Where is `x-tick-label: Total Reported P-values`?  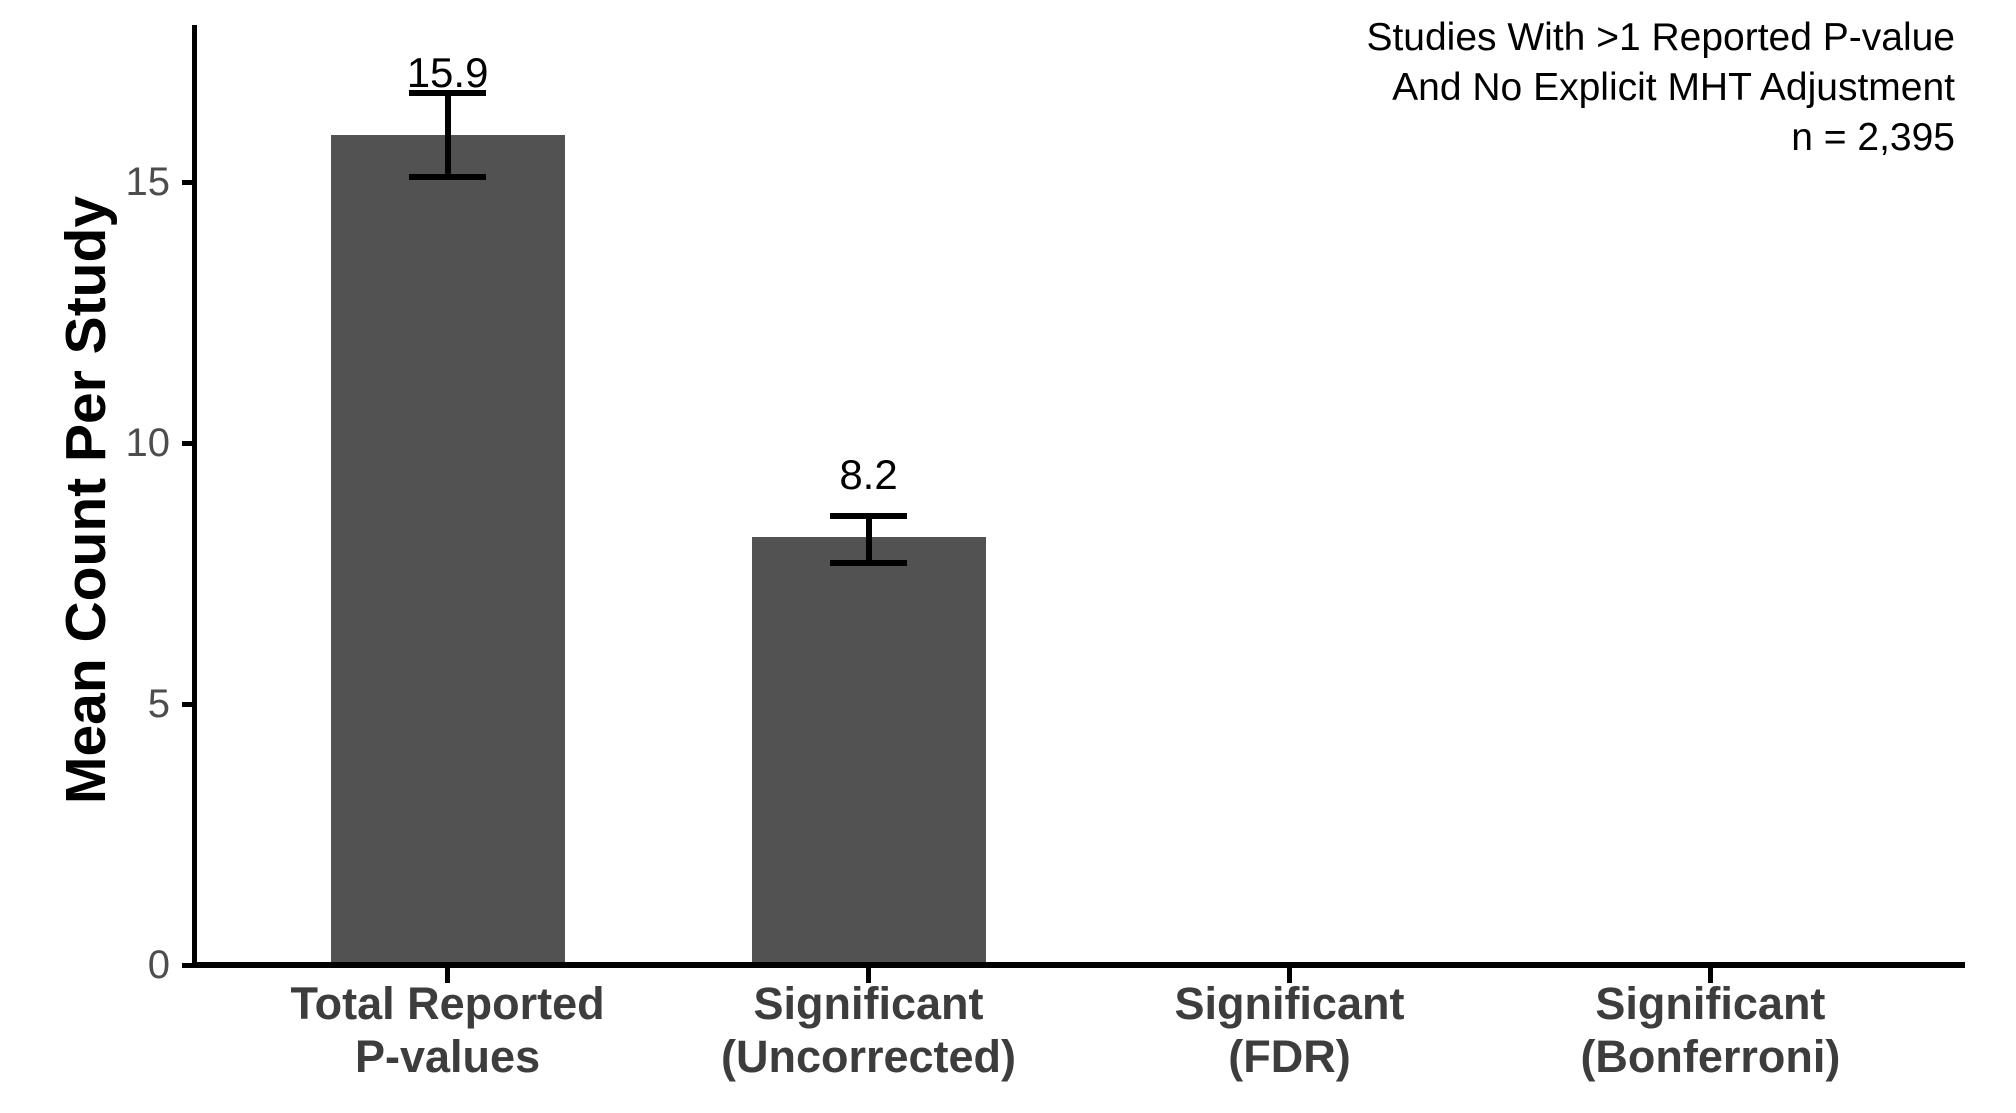
x-tick-label: Total Reported P-values is located at coordinates (447, 1030).